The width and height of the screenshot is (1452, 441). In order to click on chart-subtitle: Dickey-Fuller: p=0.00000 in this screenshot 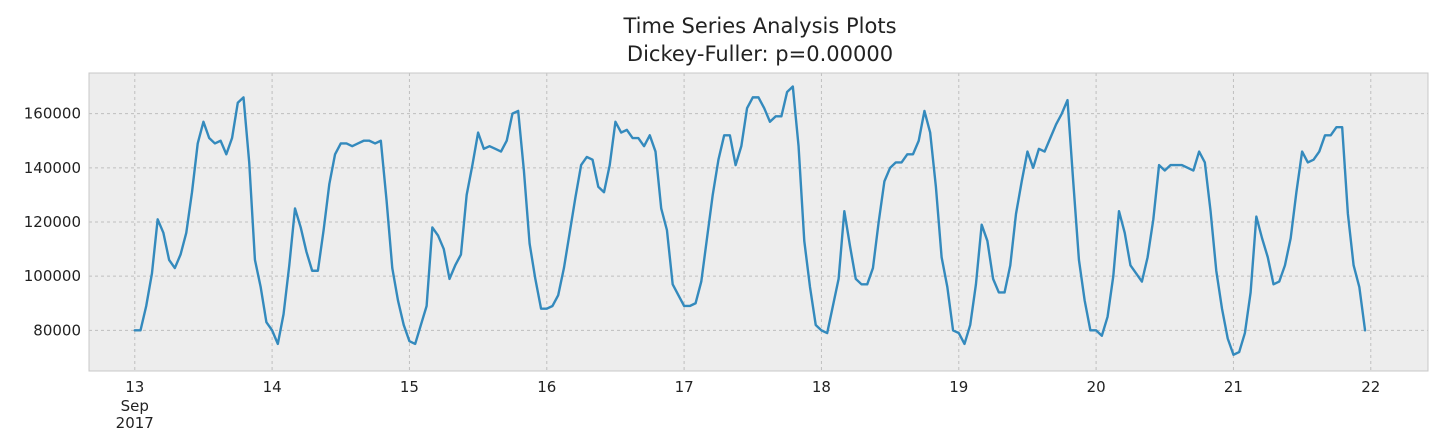, I will do `click(760, 54)`.